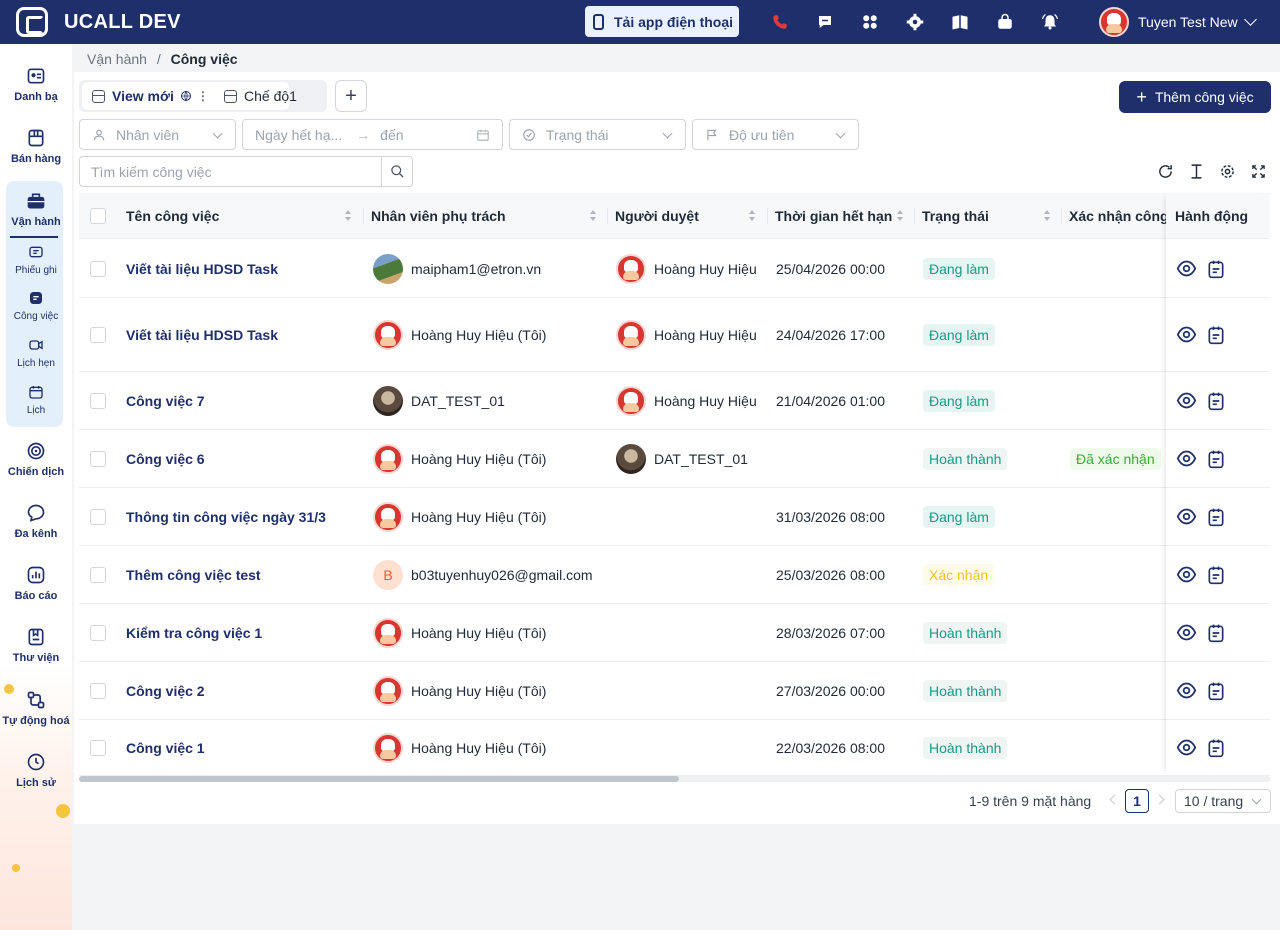 Image resolution: width=1280 pixels, height=930 pixels. I want to click on sidebar-subitem-appointments: Lịch hẹn, so click(36, 353).